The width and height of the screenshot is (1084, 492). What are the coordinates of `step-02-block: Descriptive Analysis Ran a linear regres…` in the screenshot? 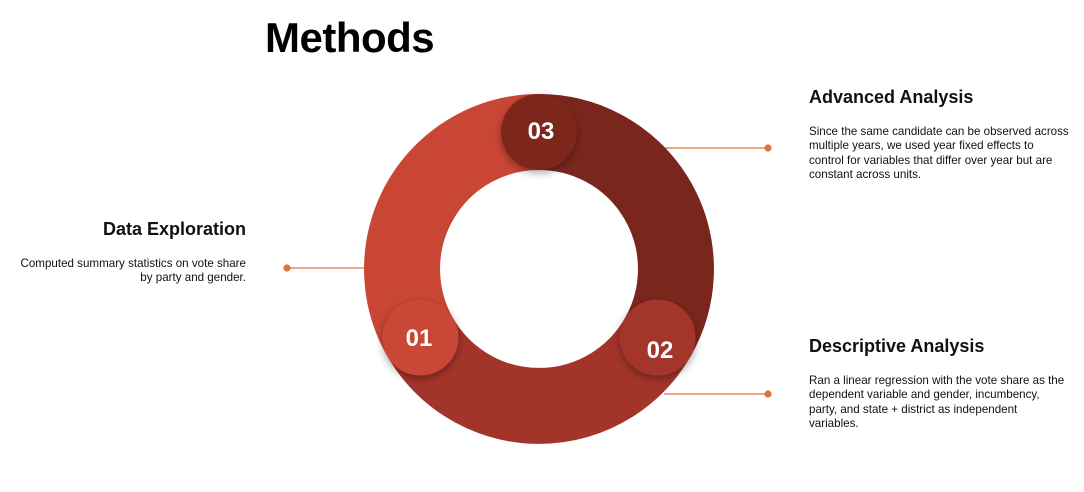 It's located at (939, 383).